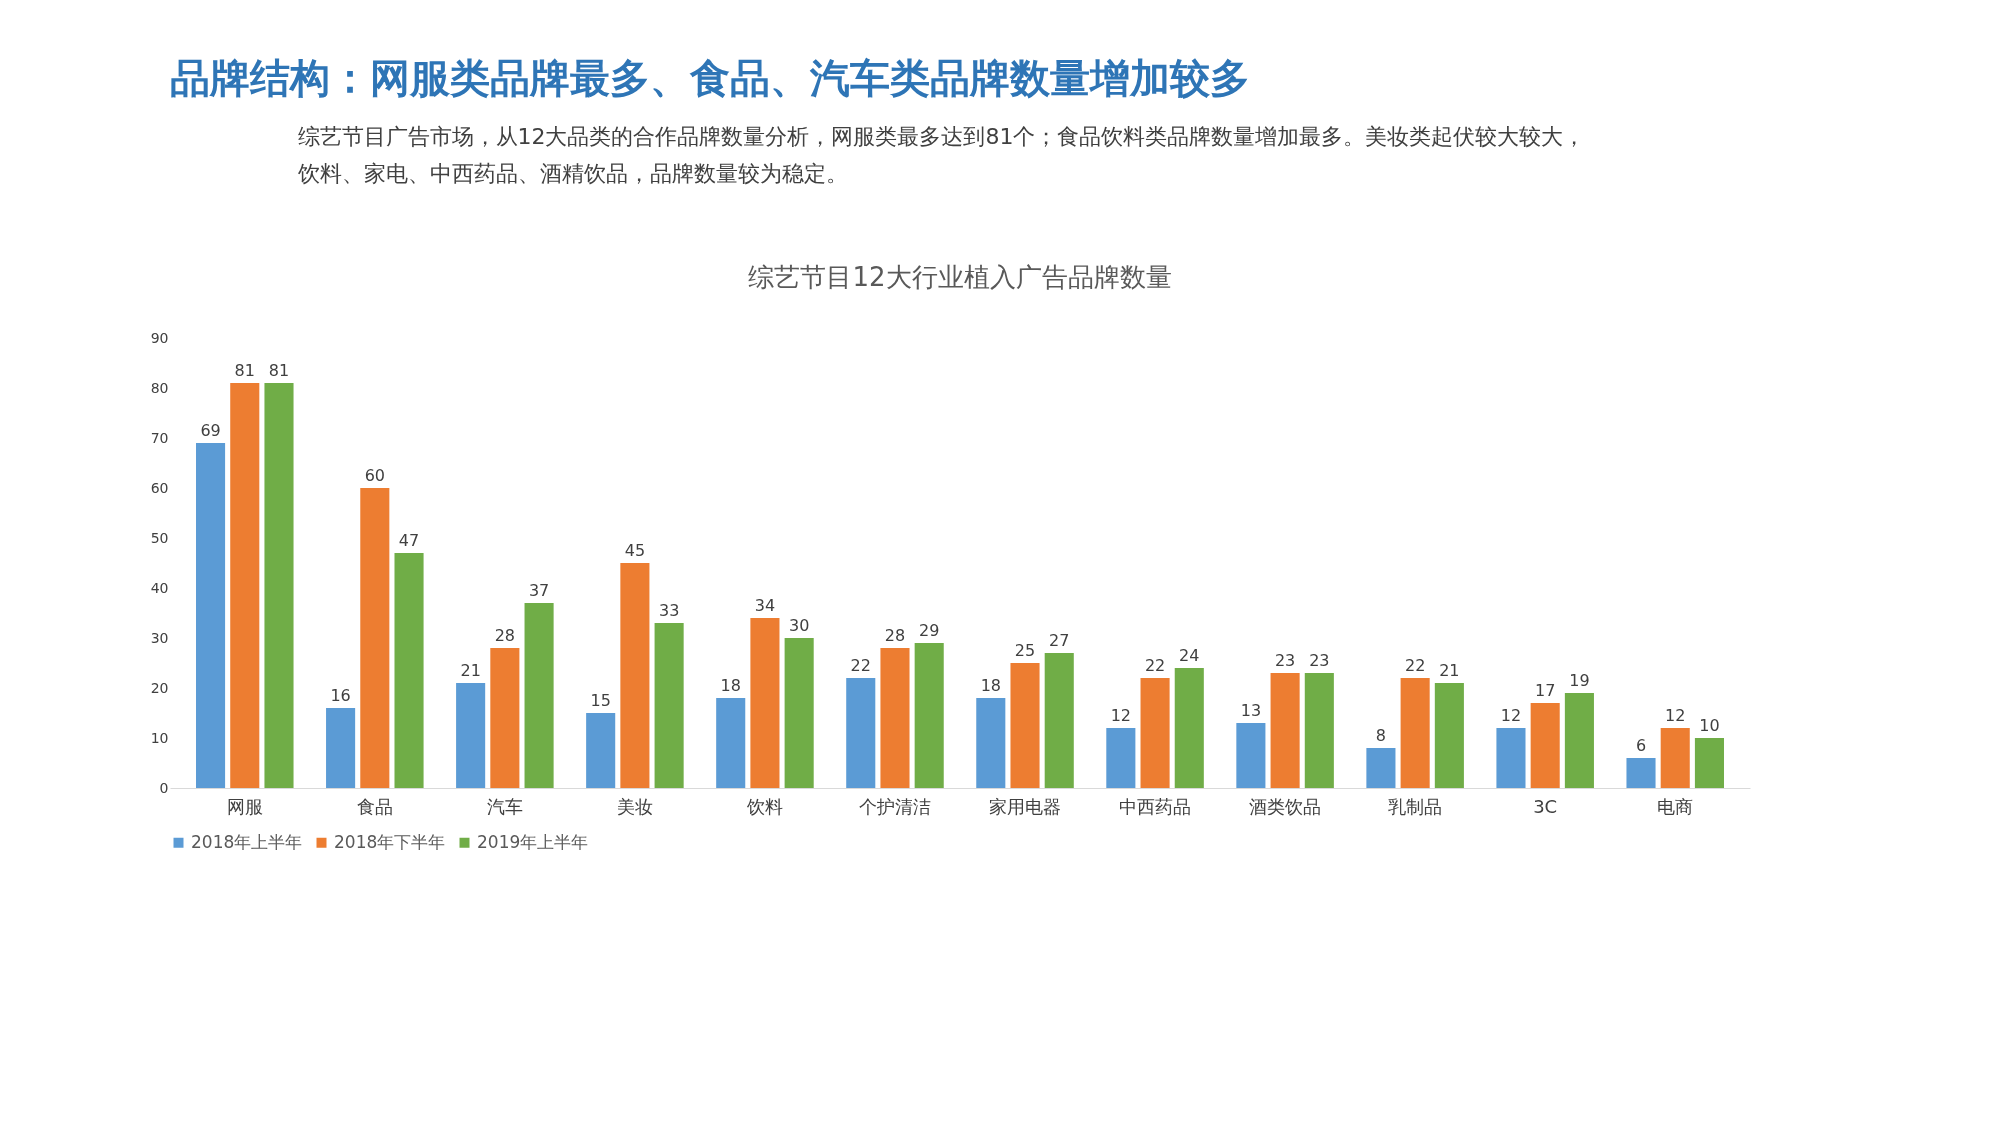 This screenshot has width=2000, height=1125. What do you see at coordinates (244, 806) in the screenshot?
I see `x-tick-label: 网服` at bounding box center [244, 806].